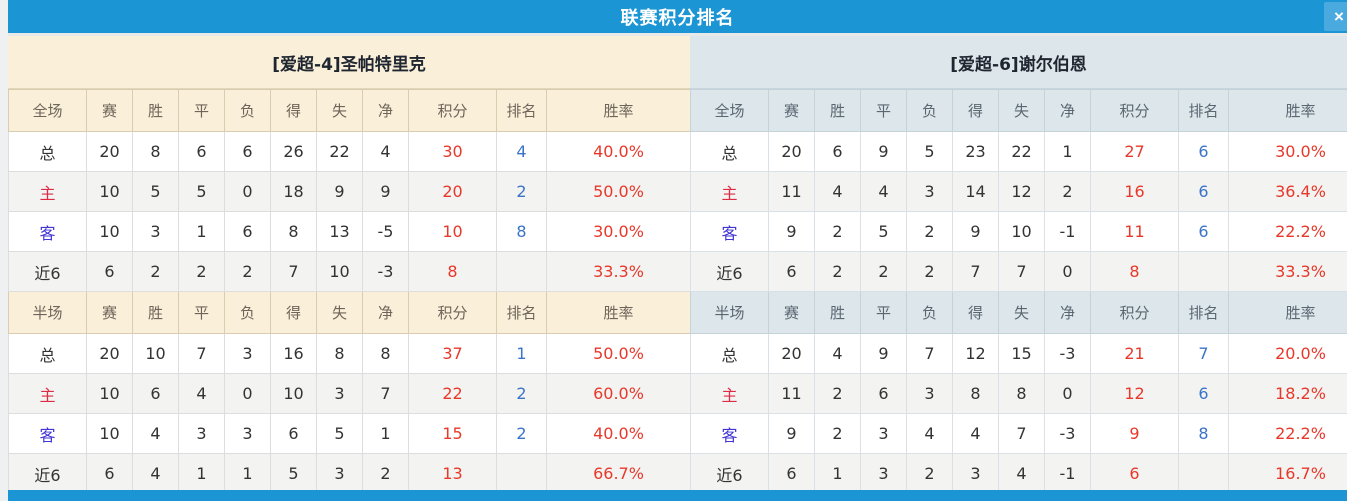  Describe the element at coordinates (1287, 271) in the screenshot. I see `winrate-value: 33.3%` at that location.